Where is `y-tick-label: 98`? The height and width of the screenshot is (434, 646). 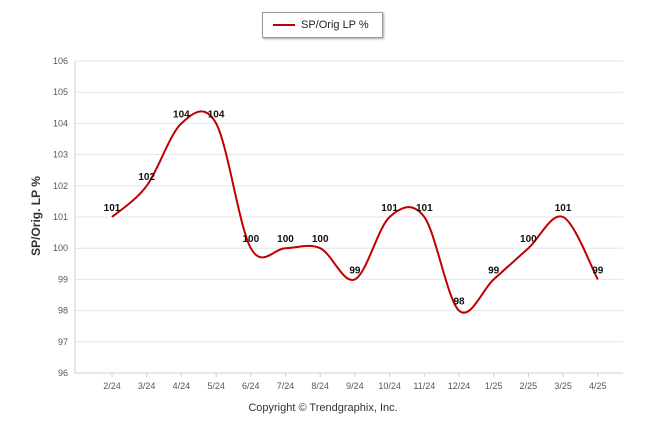
y-tick-label: 98 is located at coordinates (63, 311).